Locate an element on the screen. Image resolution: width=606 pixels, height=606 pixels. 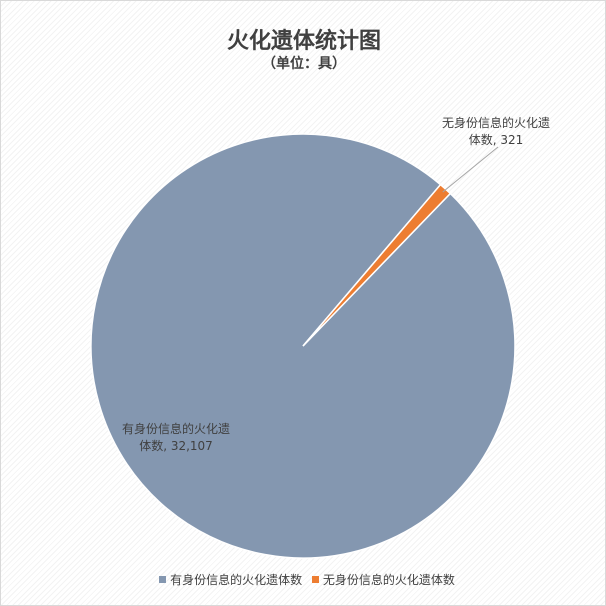
leader-line is located at coordinates (470, 169).